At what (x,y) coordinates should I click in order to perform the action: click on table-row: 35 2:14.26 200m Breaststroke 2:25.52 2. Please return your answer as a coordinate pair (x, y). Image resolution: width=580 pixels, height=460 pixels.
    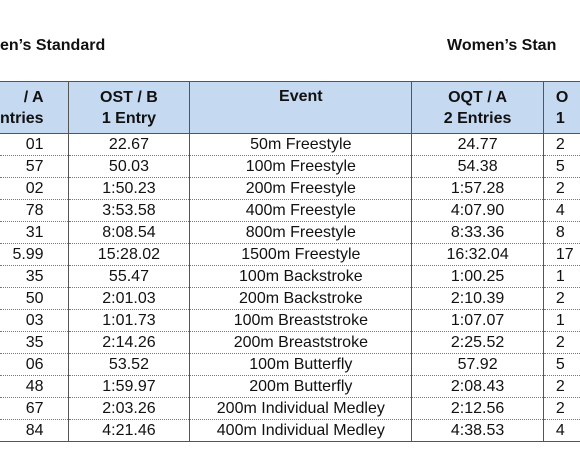
    Looking at the image, I should click on (290, 342).